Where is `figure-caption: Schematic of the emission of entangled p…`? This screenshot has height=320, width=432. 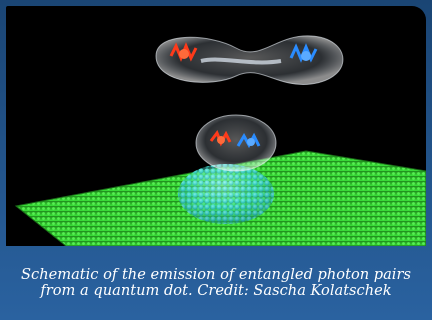
figure-caption: Schematic of the emission of entangled p… is located at coordinates (216, 282).